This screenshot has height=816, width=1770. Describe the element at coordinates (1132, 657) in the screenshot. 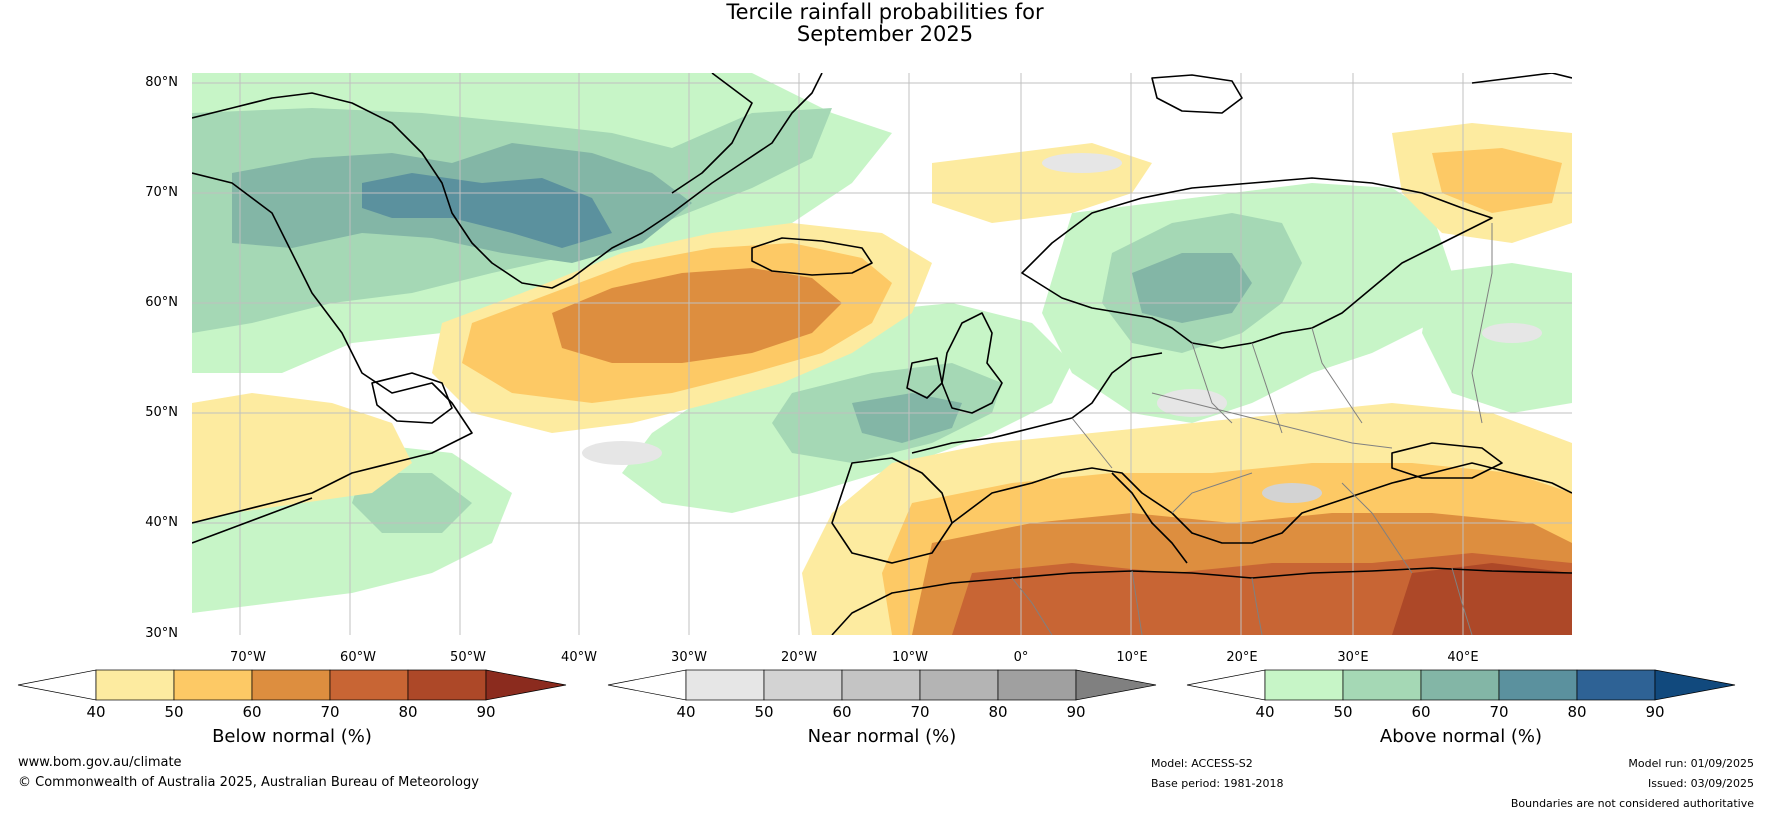

I see `lon-label-10e: 10°E` at that location.